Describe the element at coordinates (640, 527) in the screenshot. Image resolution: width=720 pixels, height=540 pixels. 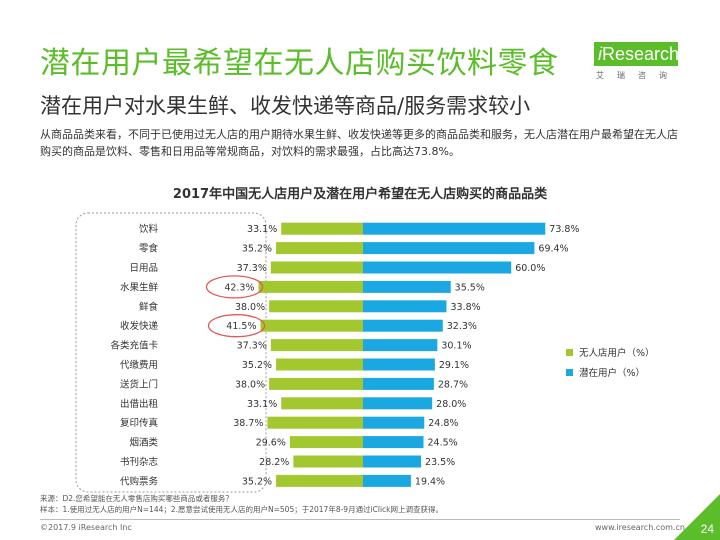
I see `footer-website: www.iresearch.com.cn` at that location.